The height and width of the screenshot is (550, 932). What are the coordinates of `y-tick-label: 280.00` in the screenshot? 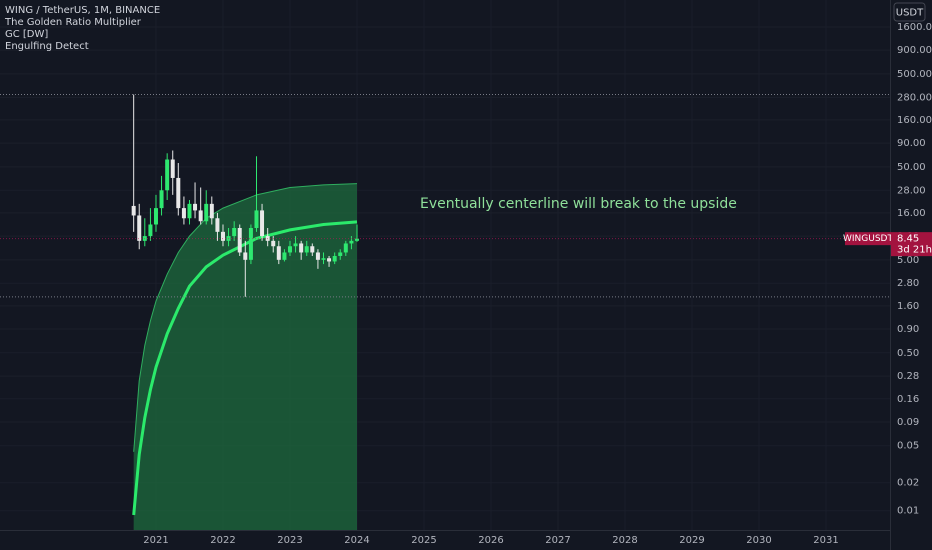 It's located at (914, 97).